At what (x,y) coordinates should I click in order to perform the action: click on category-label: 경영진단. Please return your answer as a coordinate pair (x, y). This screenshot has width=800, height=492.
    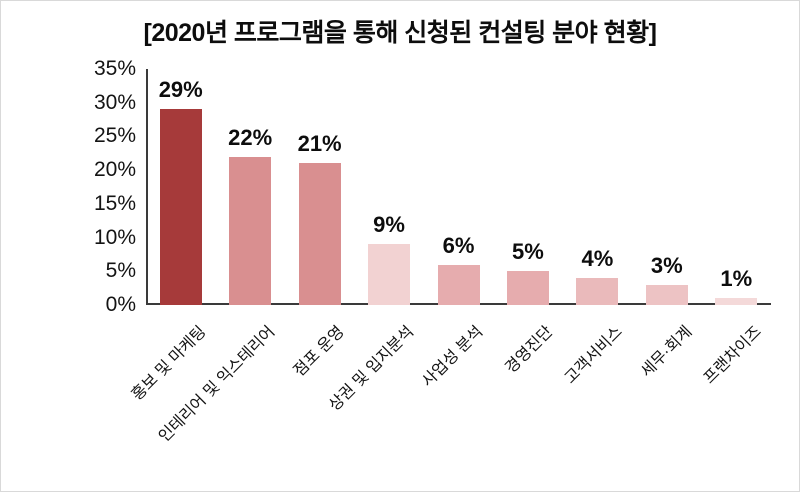
    Looking at the image, I should click on (529, 350).